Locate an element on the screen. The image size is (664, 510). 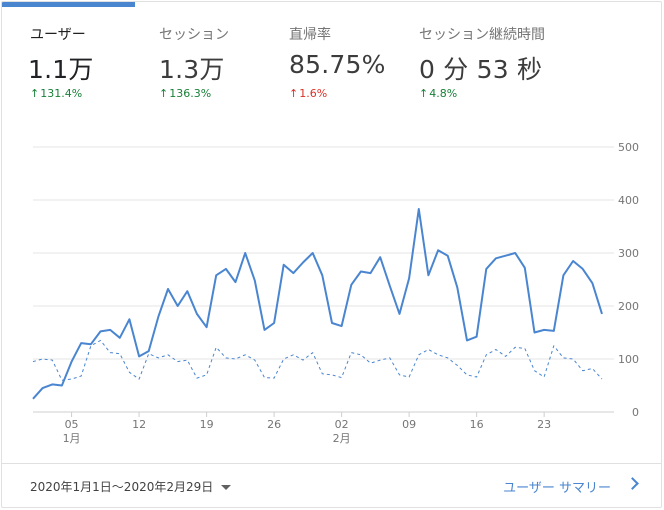
y-tick-label: 100 is located at coordinates (628, 359).